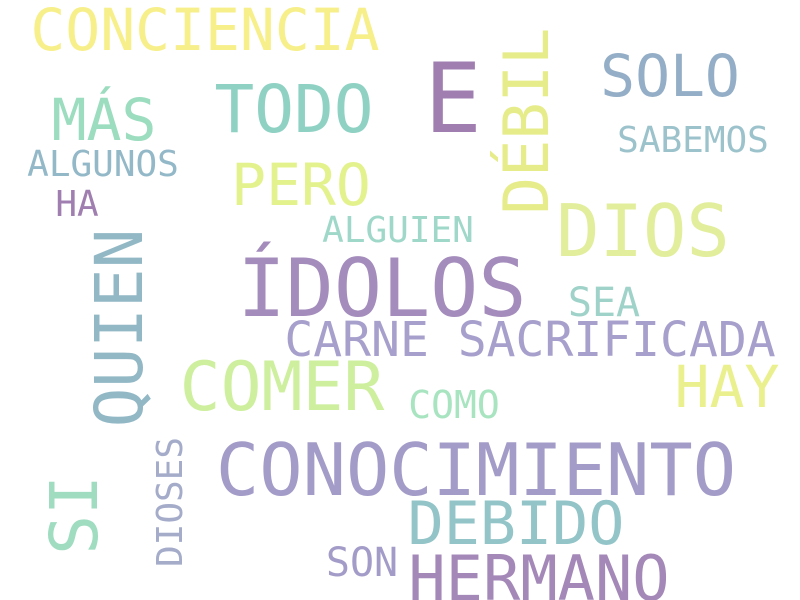  I want to click on word-como: COMO, so click(454, 405).